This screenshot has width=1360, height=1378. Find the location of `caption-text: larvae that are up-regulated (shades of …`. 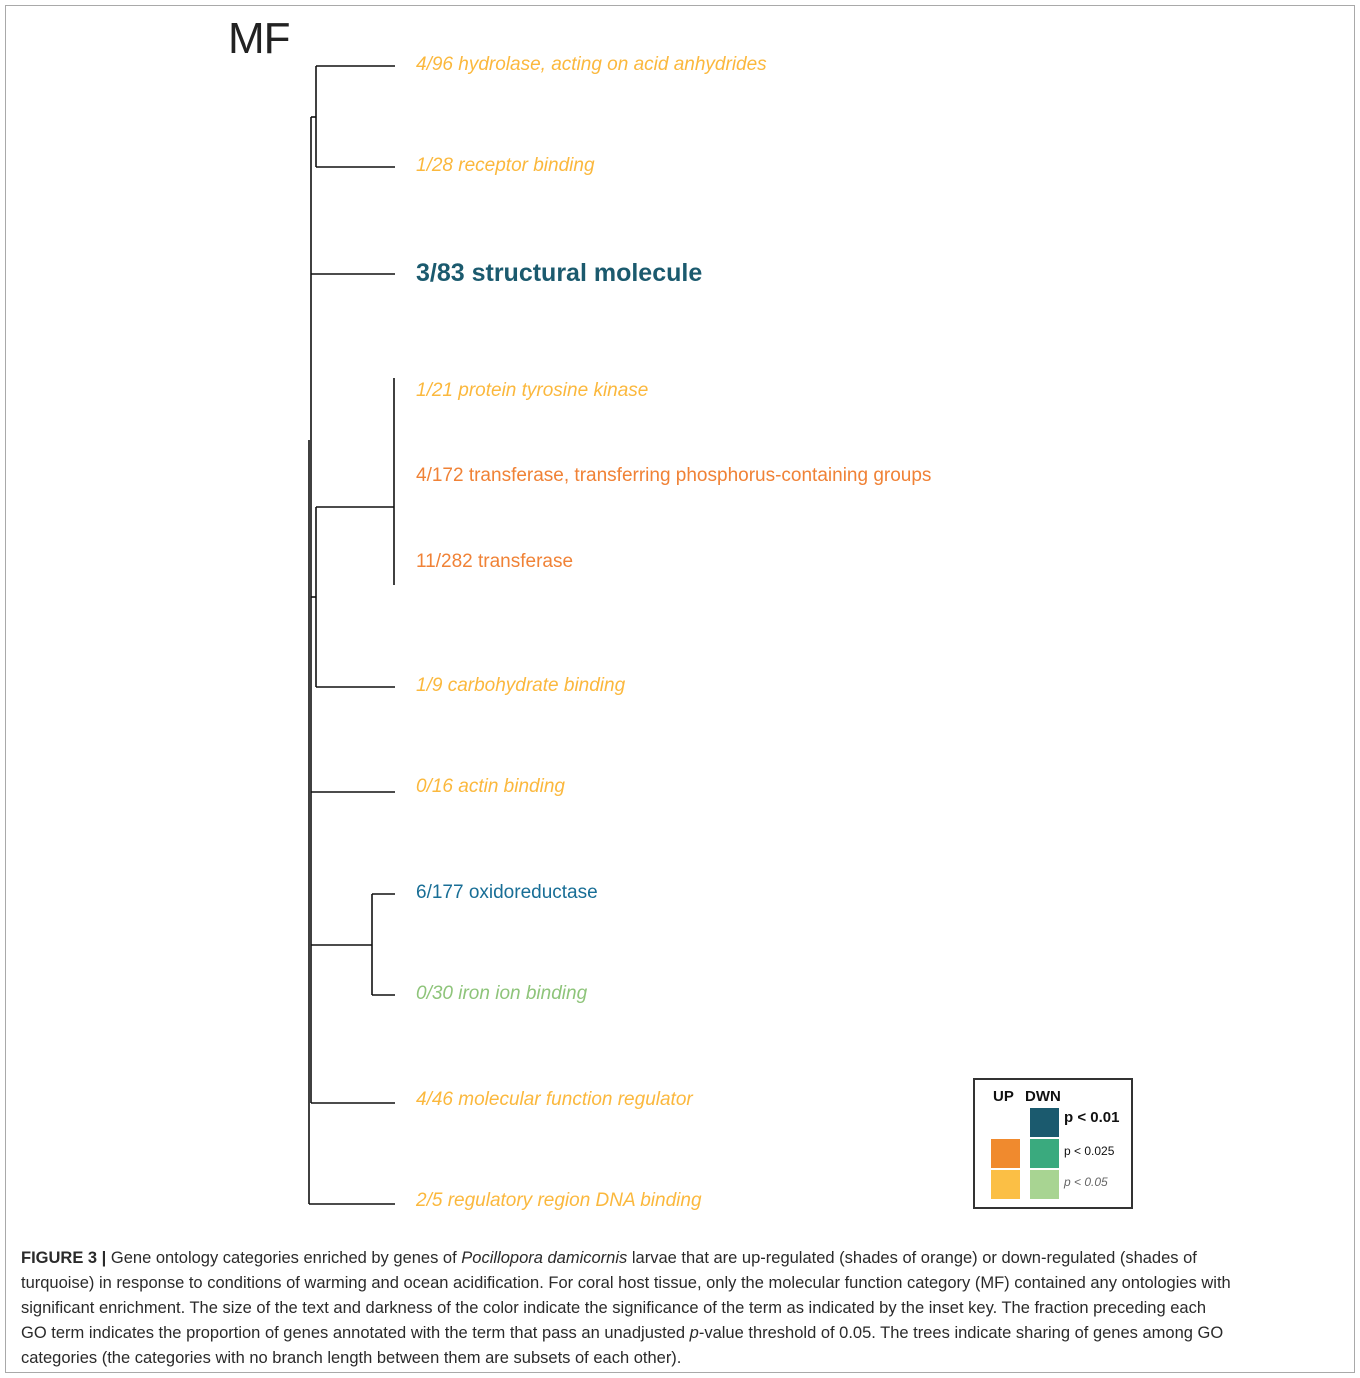

caption-text: larvae that are up-regulated (shades of … is located at coordinates (912, 1258).